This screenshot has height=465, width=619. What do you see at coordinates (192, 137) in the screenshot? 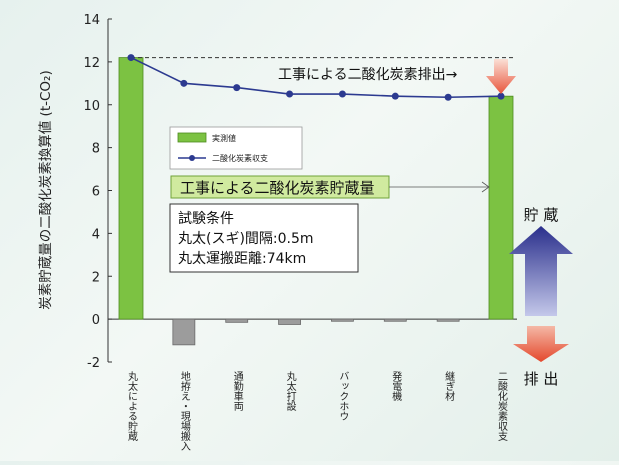
I see `legend-swatch-bar` at bounding box center [192, 137].